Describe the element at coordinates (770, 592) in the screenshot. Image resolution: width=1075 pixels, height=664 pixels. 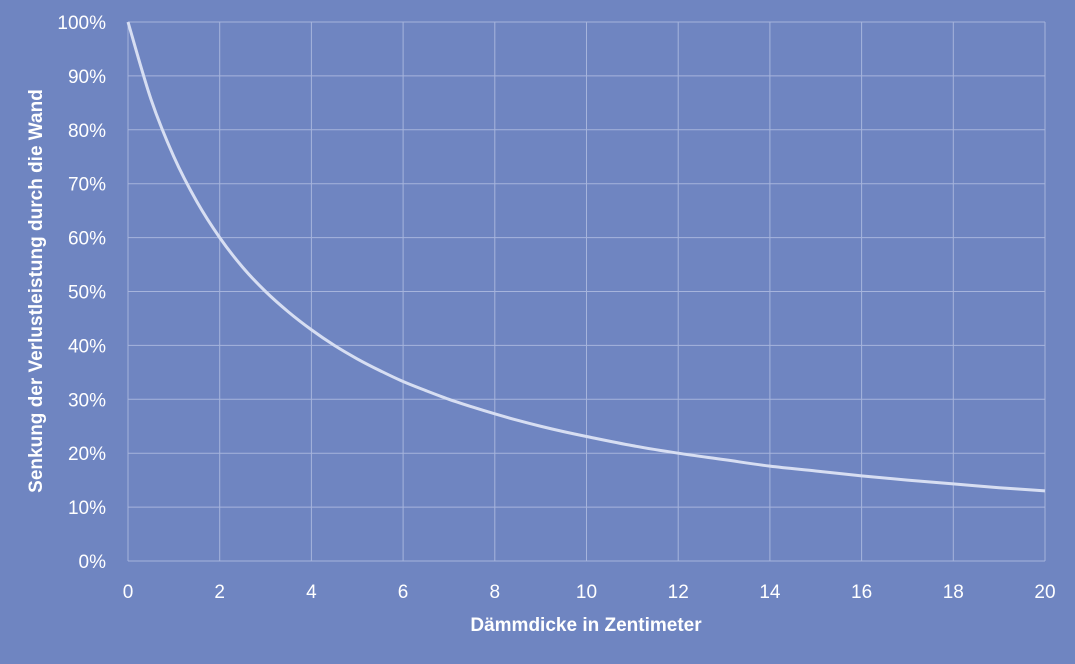
I see `x-tick-label: 14` at that location.